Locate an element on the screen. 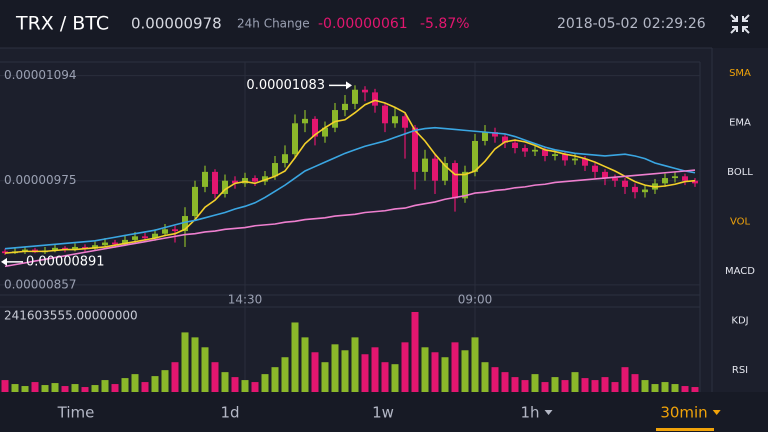  side-menu-item: SMA is located at coordinates (740, 73).